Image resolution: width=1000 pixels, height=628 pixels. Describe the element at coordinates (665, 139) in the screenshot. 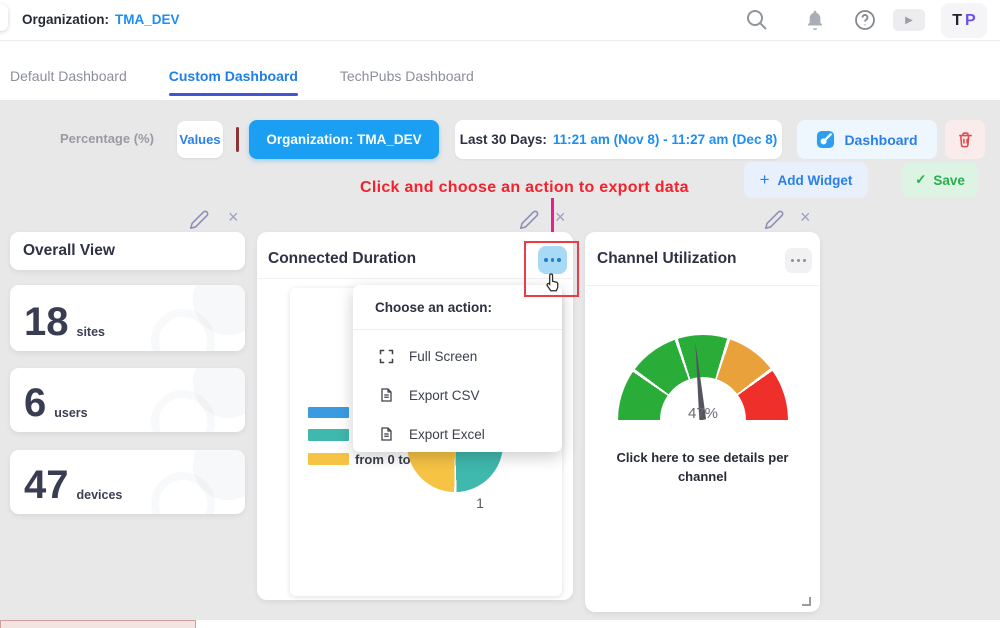

I see `date-range-value: 11:21 am (Nov 8) - 11:27 am (Dec 8)` at that location.